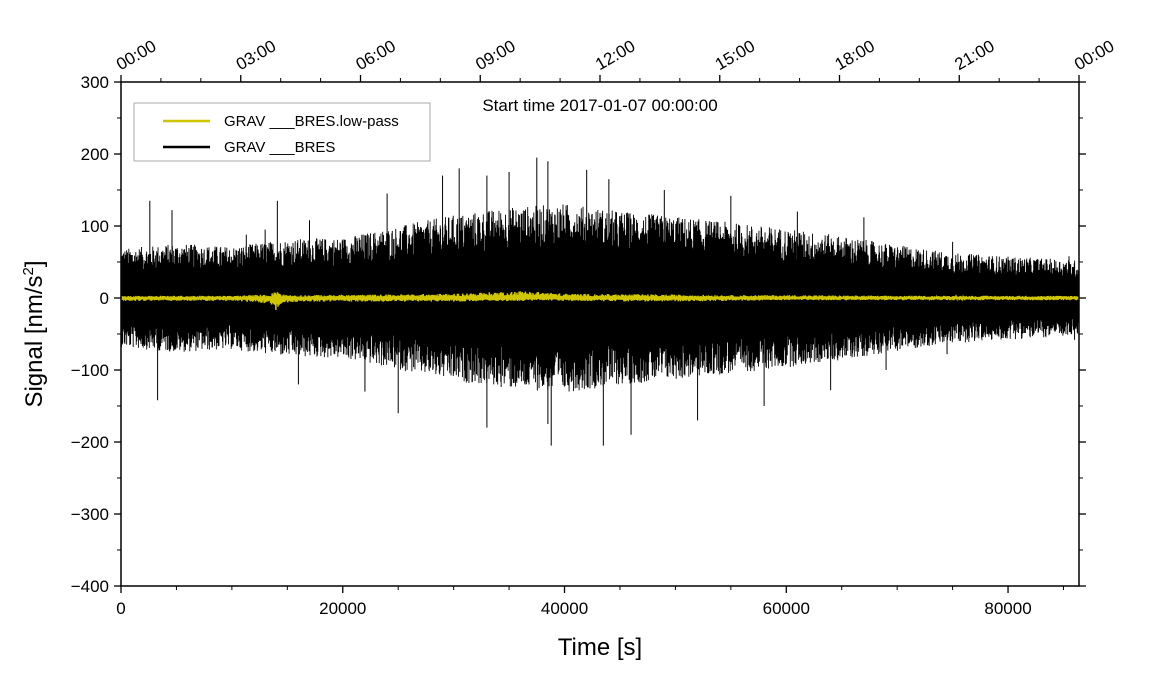 Image resolution: width=1151 pixels, height=700 pixels. What do you see at coordinates (855, 55) in the screenshot?
I see `top-tick-label: 18:00` at bounding box center [855, 55].